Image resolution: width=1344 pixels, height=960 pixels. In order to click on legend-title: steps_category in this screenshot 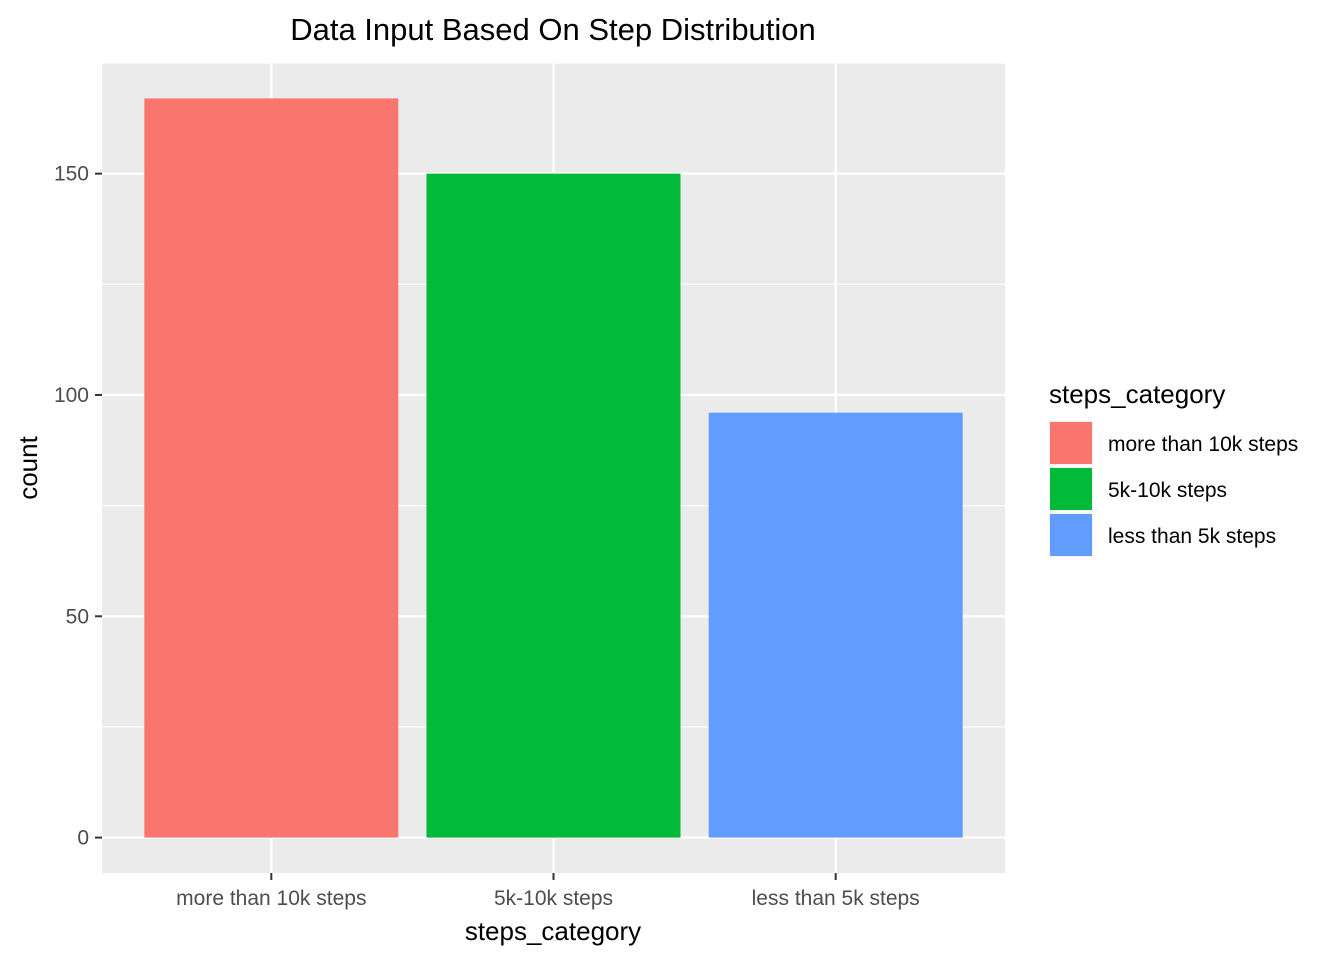, I will do `click(1137, 394)`.